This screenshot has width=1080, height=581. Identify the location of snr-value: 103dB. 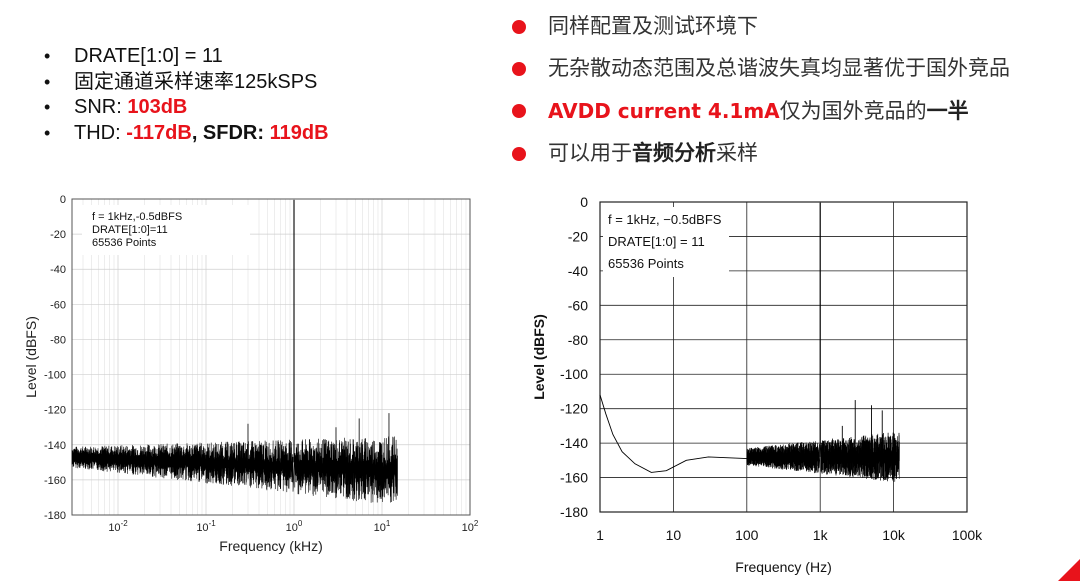
(157, 107).